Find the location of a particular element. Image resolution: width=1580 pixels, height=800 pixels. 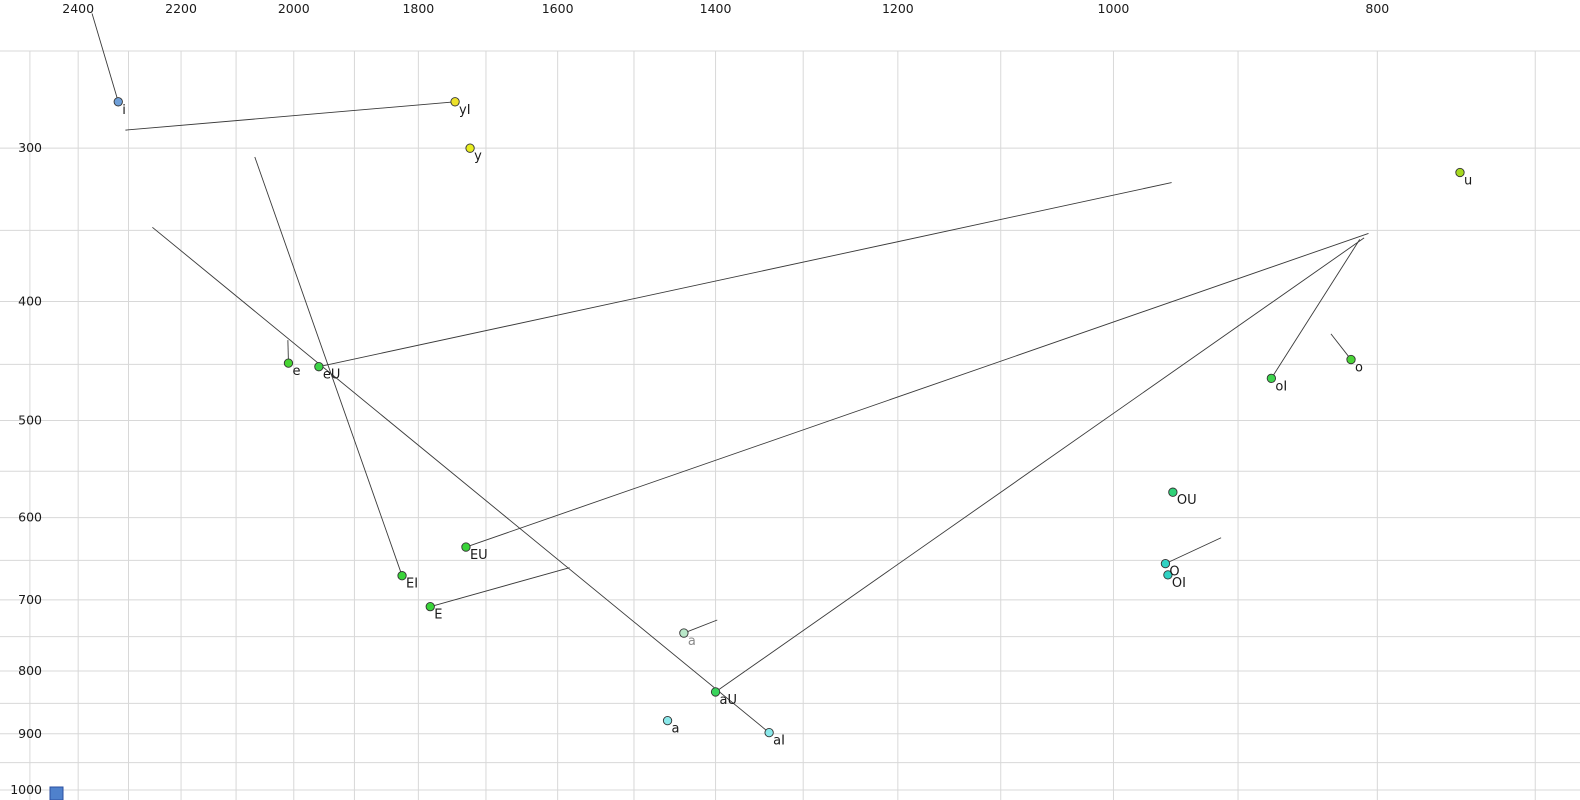

trajectory-yI is located at coordinates (290, 116).